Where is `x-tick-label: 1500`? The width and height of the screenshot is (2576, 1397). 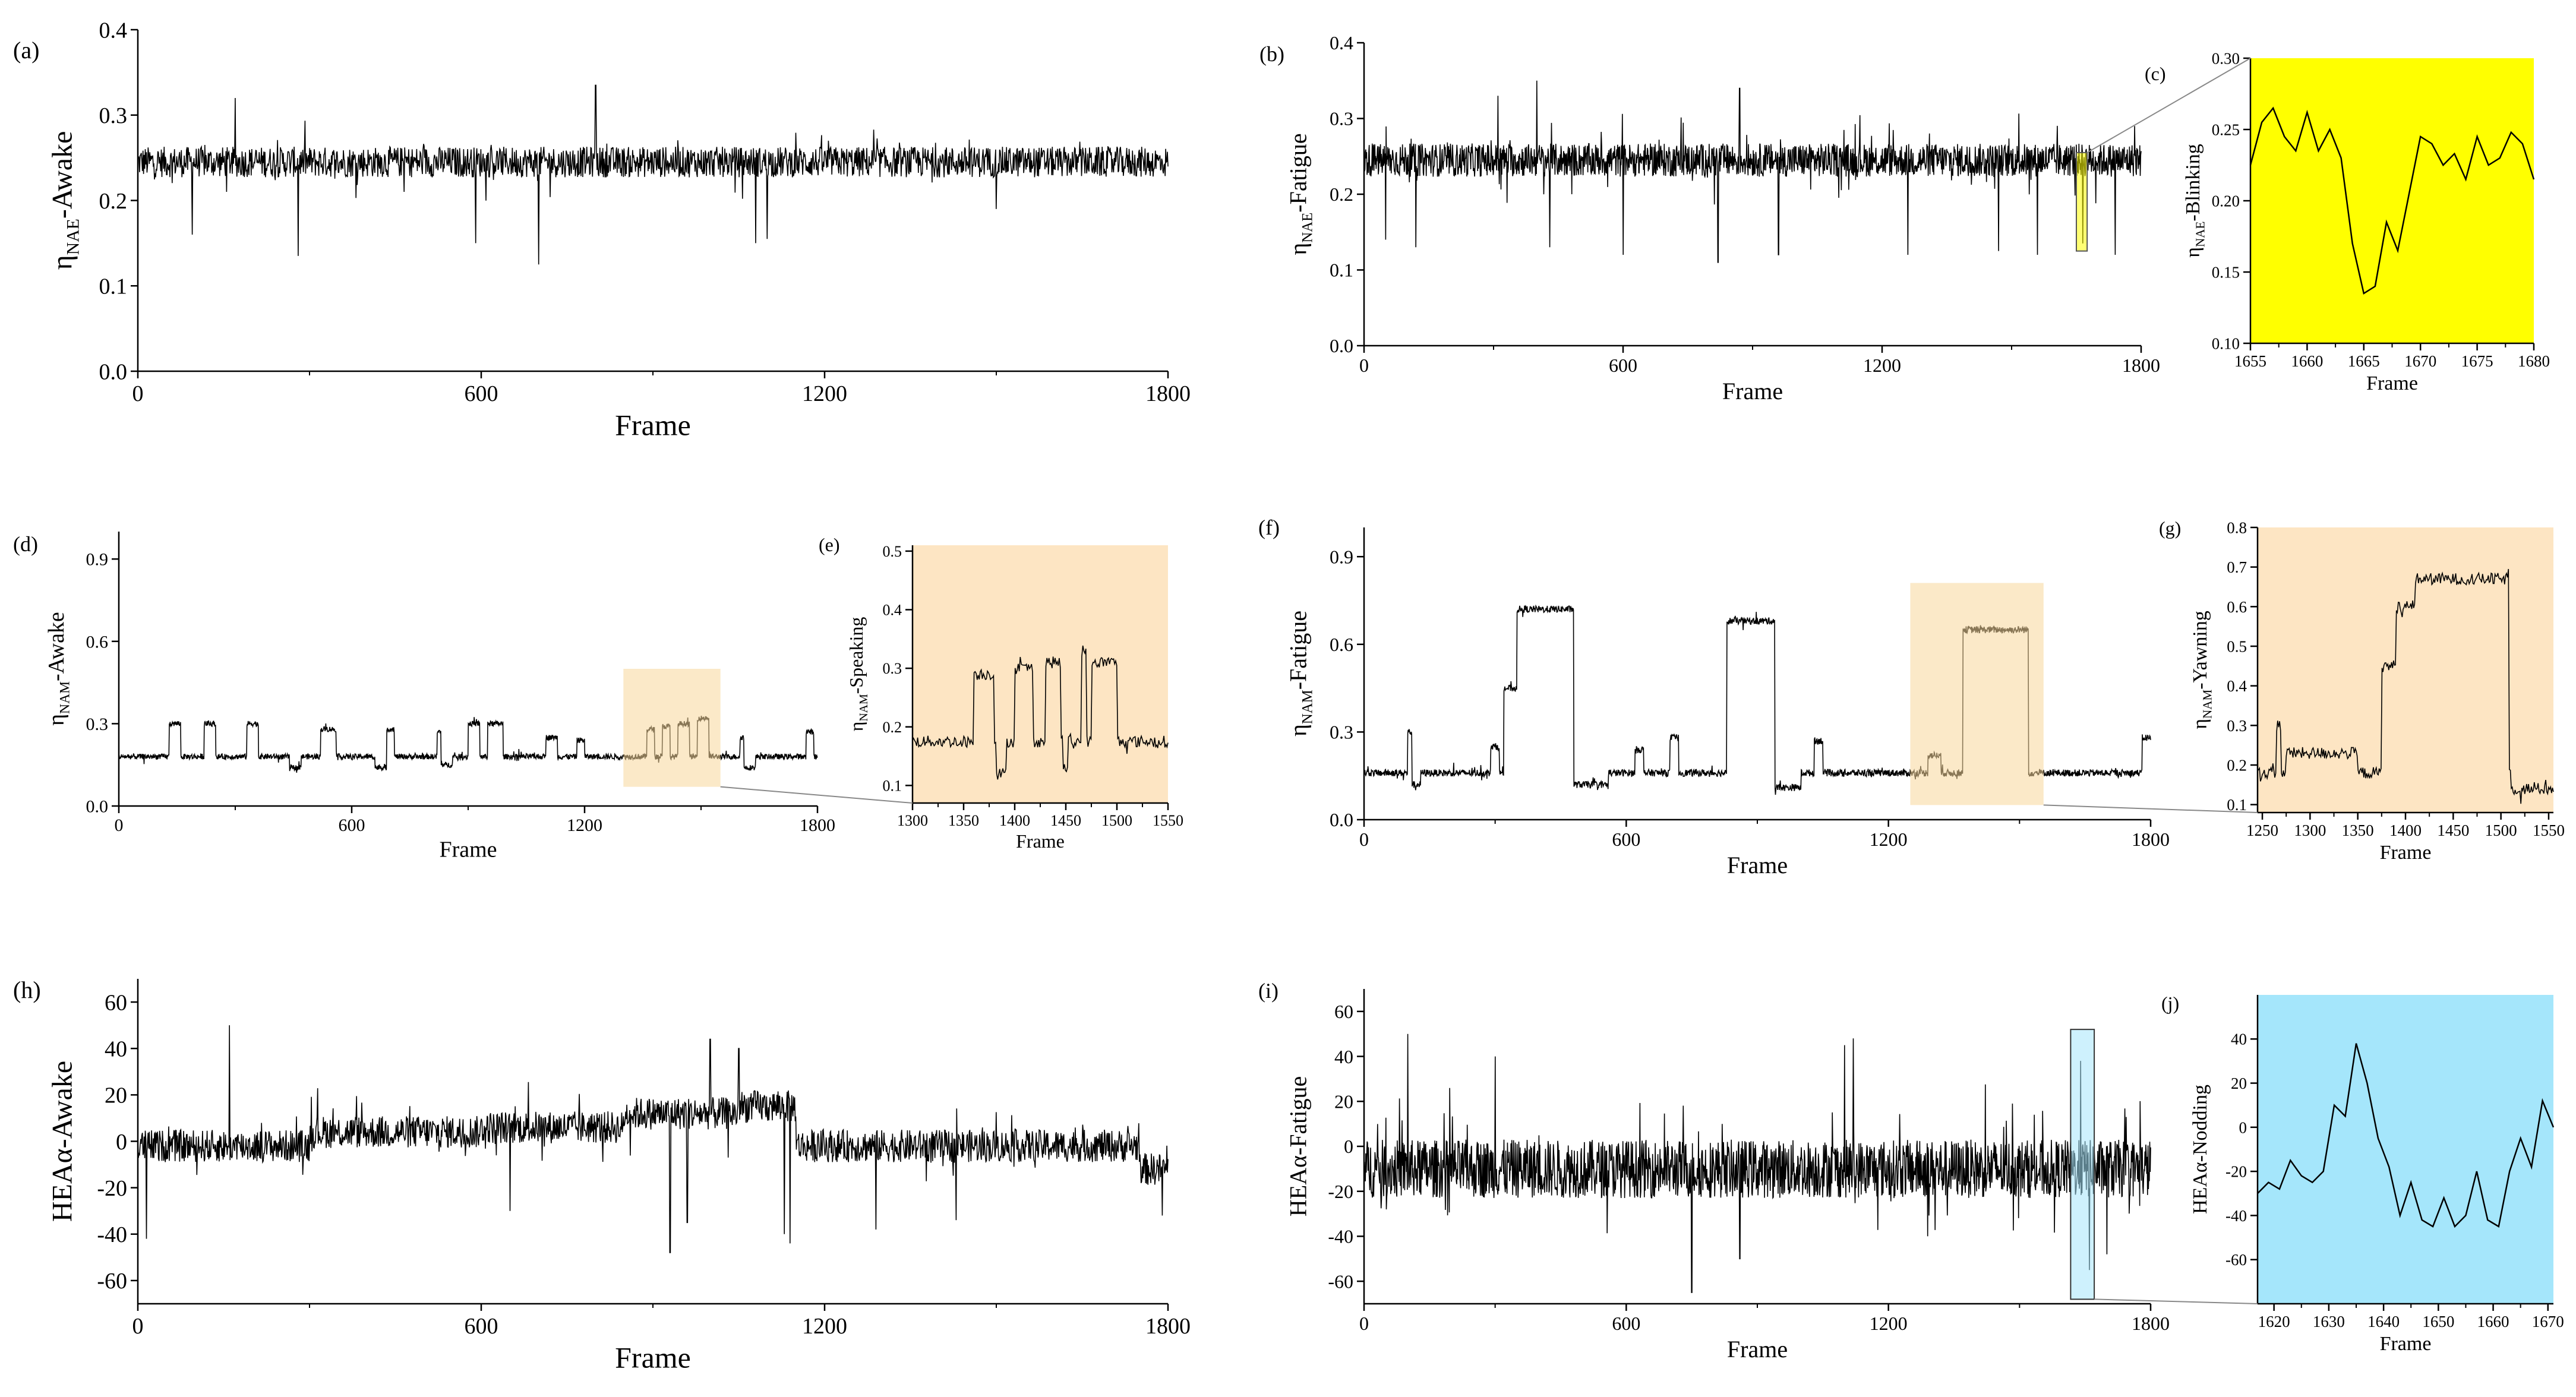
x-tick-label: 1500 is located at coordinates (2501, 830).